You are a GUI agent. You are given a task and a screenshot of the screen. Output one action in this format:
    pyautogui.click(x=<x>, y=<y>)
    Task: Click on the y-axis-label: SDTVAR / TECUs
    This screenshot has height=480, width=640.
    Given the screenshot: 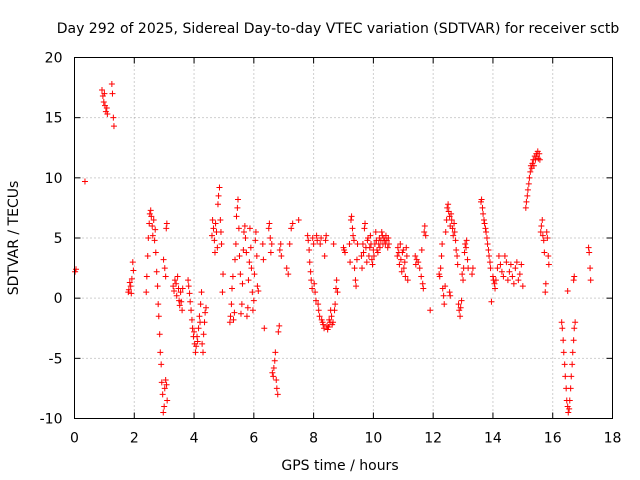 What is the action you would take?
    pyautogui.click(x=14, y=238)
    